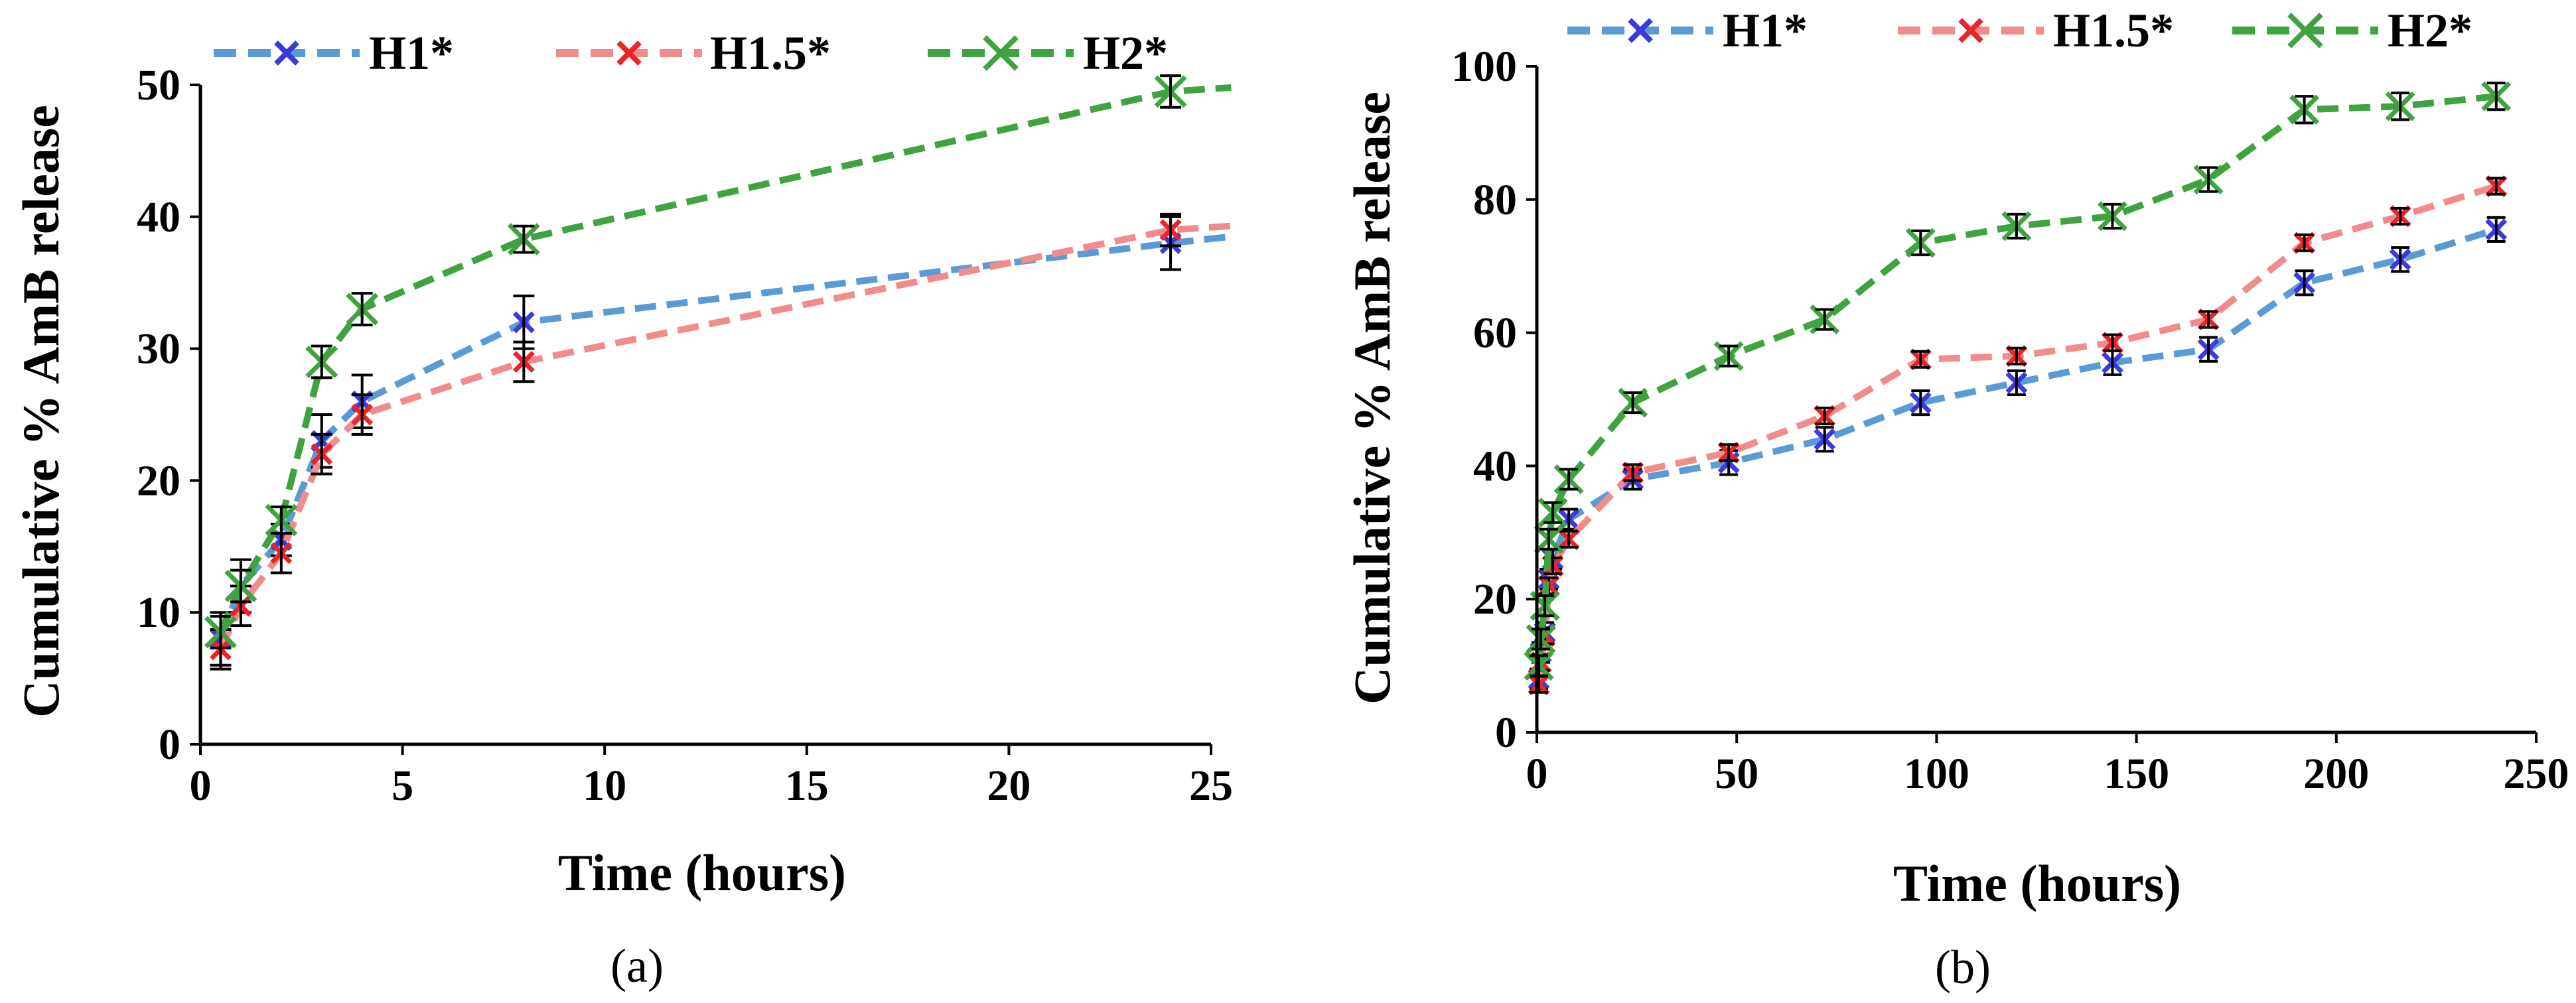  I want to click on x-tick-label: 25, so click(1211, 786).